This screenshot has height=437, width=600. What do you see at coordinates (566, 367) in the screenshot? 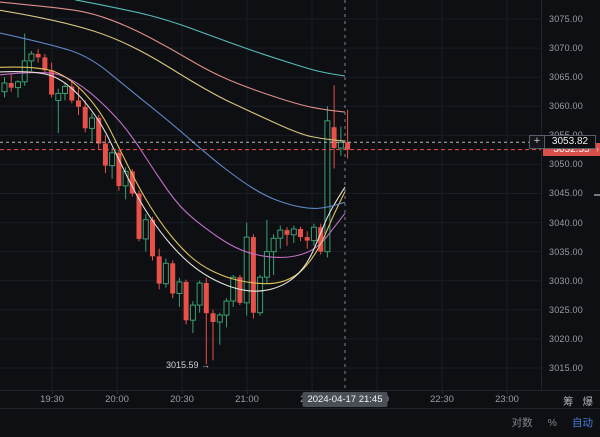
I see `price-tick-label: 3015.00` at bounding box center [566, 367].